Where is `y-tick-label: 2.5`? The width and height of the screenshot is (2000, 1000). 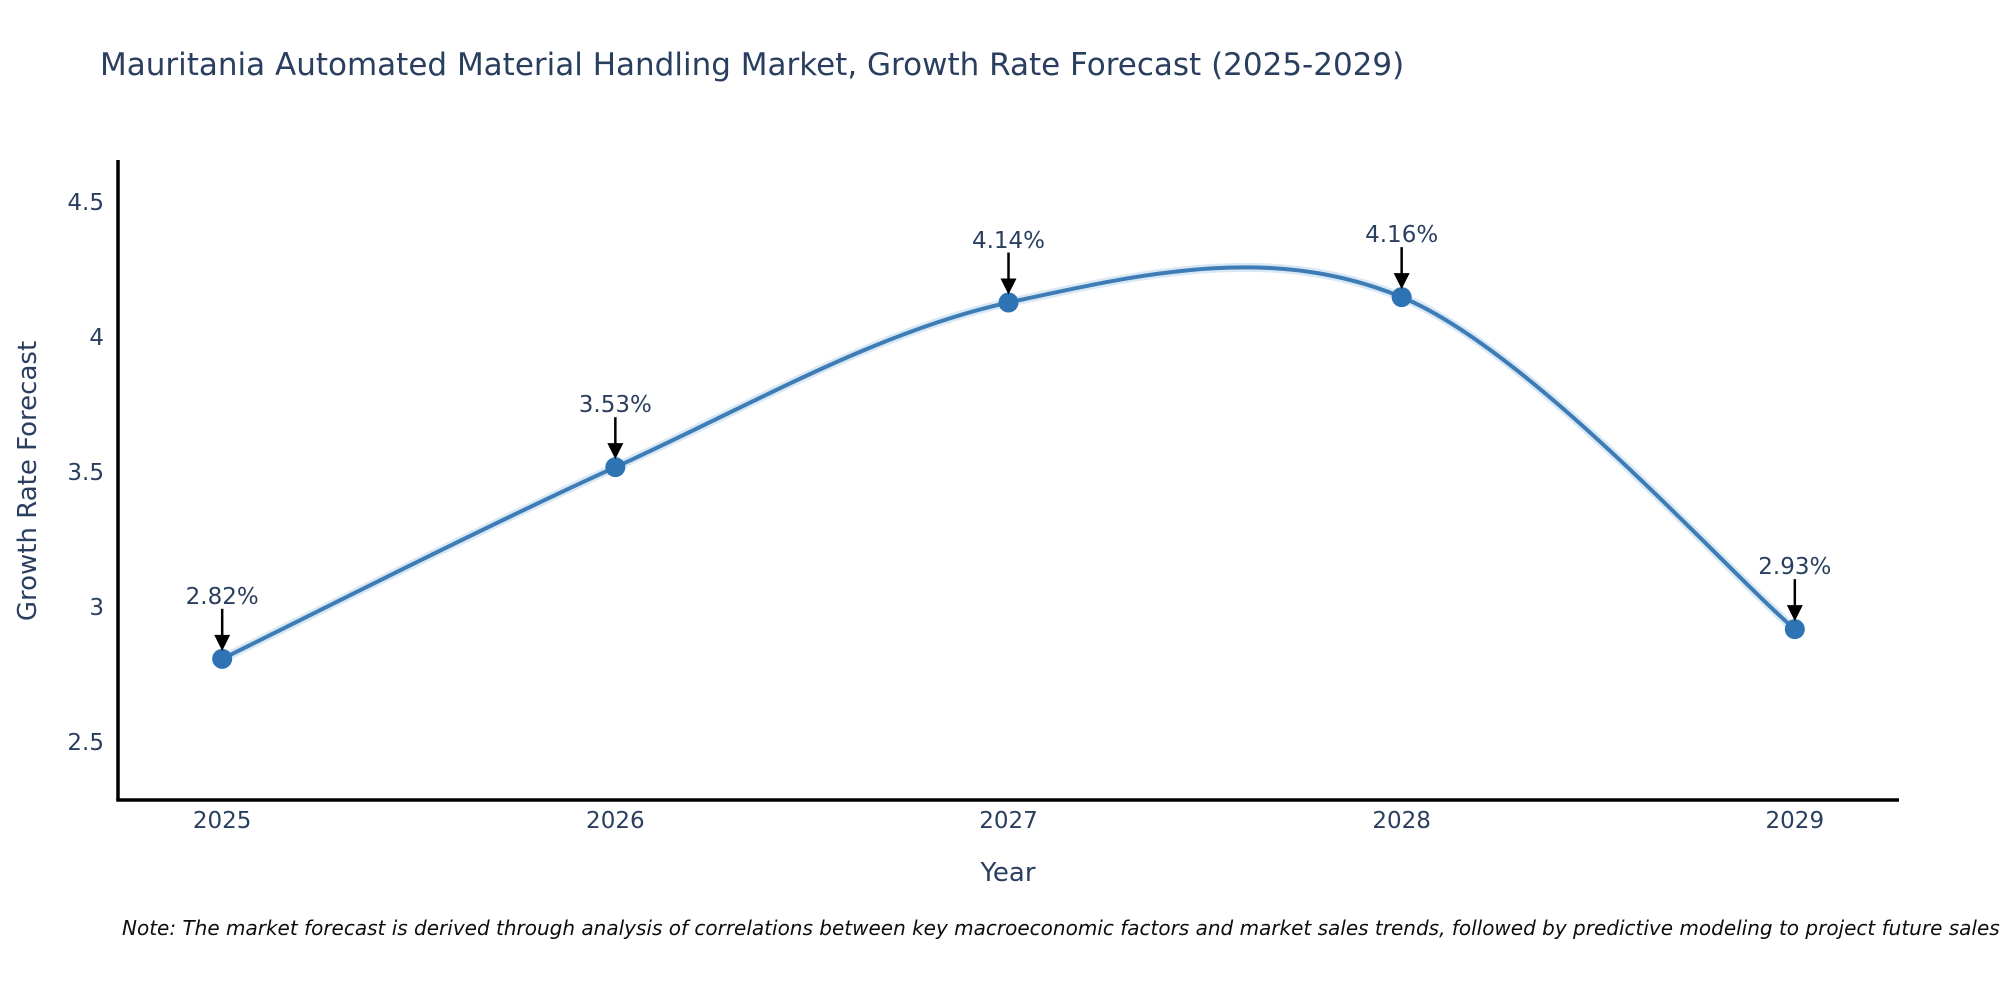
y-tick-label: 2.5 is located at coordinates (85, 743).